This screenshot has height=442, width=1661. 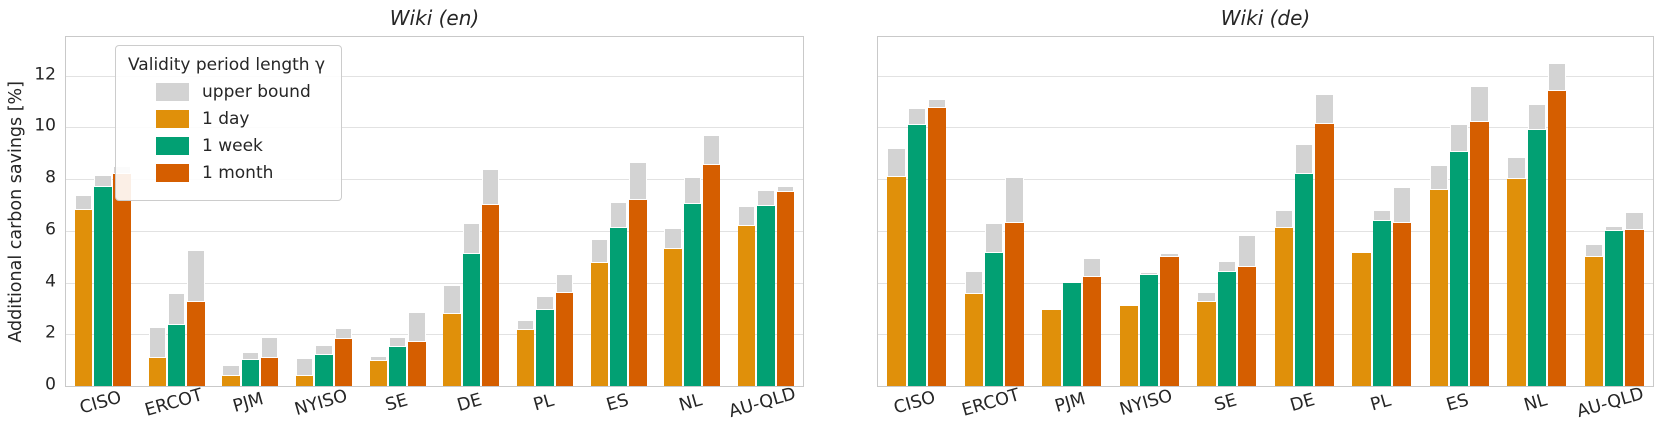 I want to click on bar-1-week-ERCOT, so click(x=994, y=211).